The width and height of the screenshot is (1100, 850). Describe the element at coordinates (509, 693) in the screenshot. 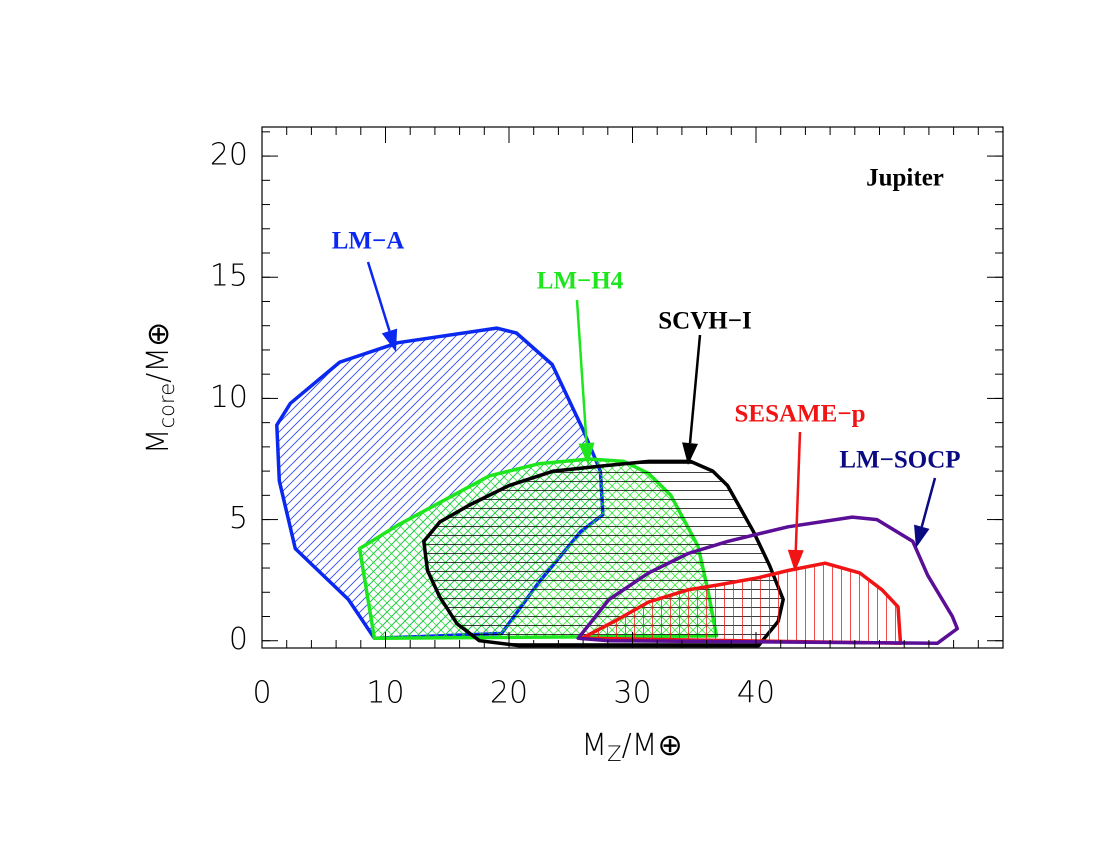

I see `x-tick-label: 20` at that location.